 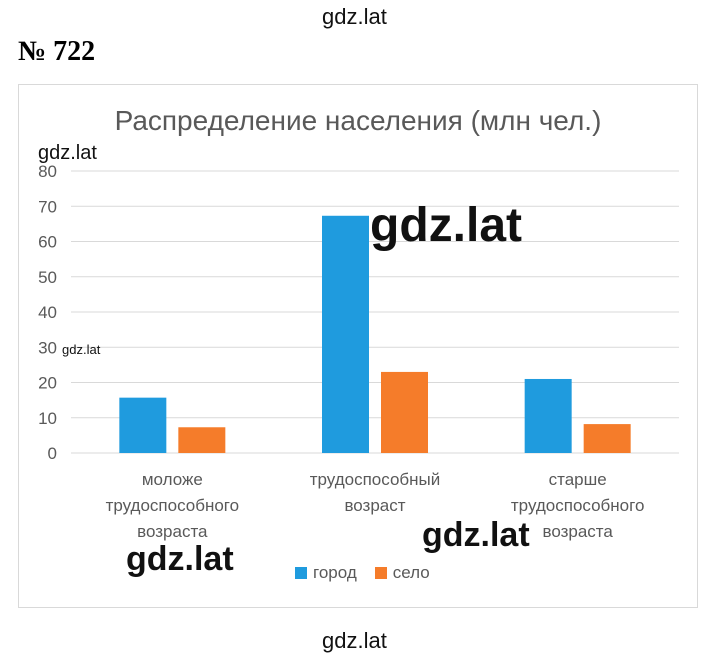 I want to click on y-tick-label: 10, so click(x=47, y=418).